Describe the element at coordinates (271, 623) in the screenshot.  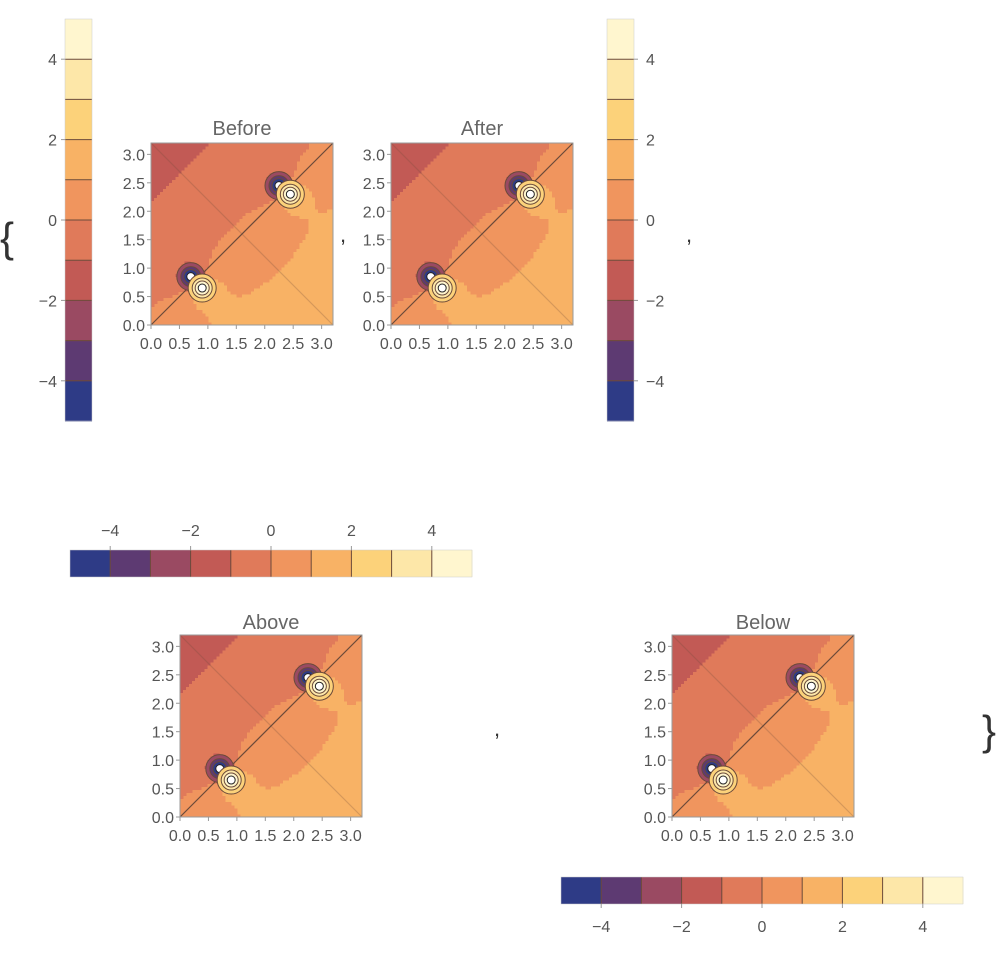
I see `chart-title: Above` at that location.